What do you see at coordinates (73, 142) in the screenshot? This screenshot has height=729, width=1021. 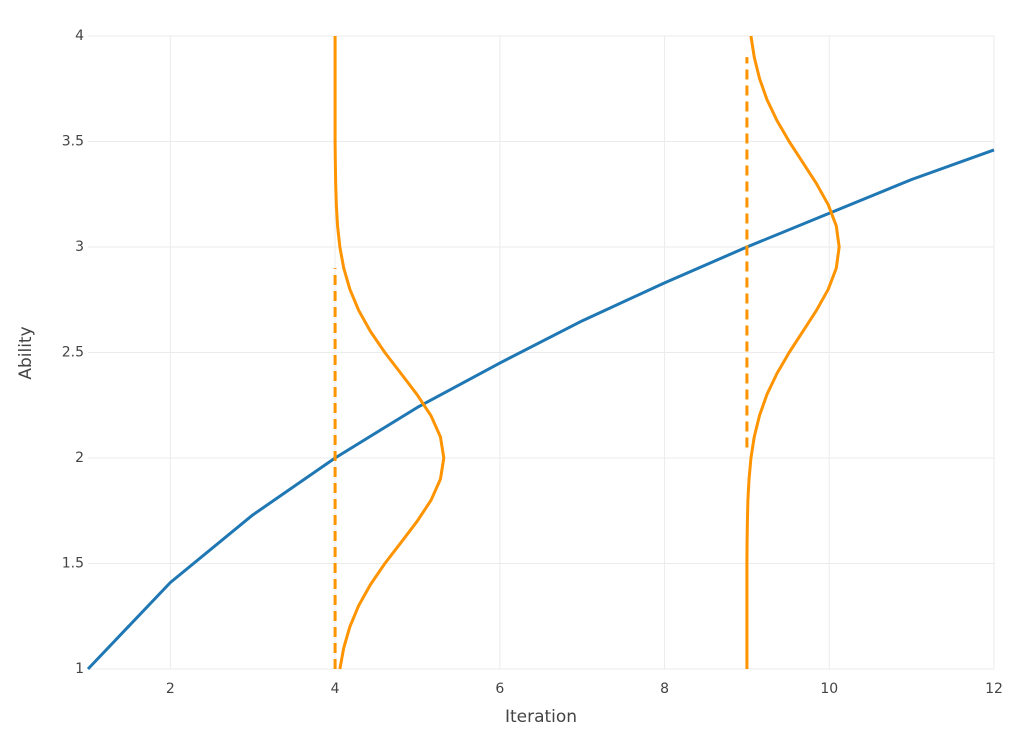 I see `y-tick-label: 3.5` at bounding box center [73, 142].